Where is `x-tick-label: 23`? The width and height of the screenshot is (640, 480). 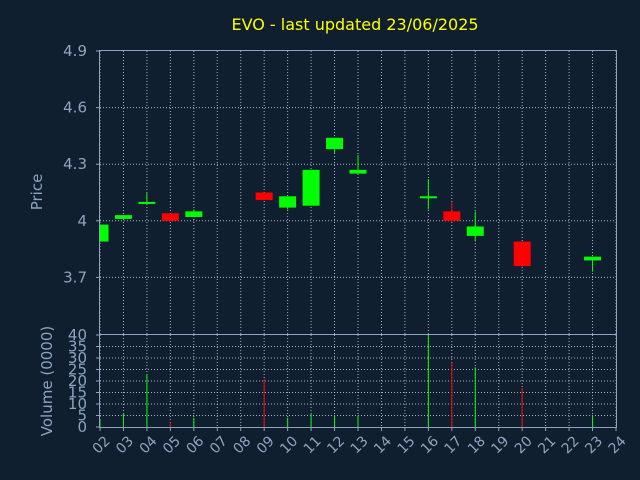
x-tick-label: 23 is located at coordinates (594, 445).